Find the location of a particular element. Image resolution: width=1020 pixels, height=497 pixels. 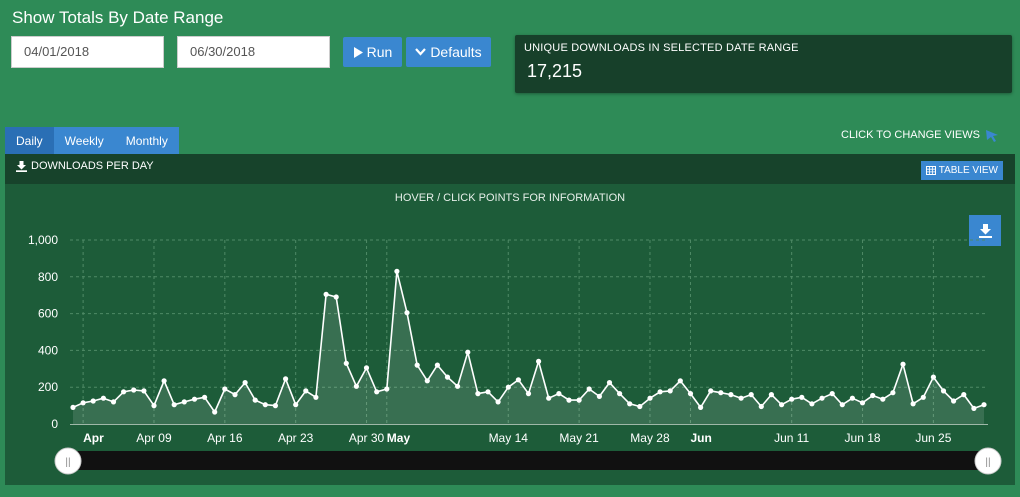

run-button: Run is located at coordinates (372, 52).